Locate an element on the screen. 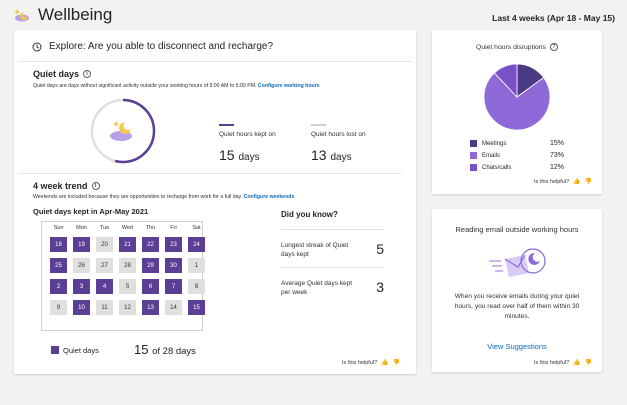  kept-label: Quiet hours kept on is located at coordinates (247, 134).